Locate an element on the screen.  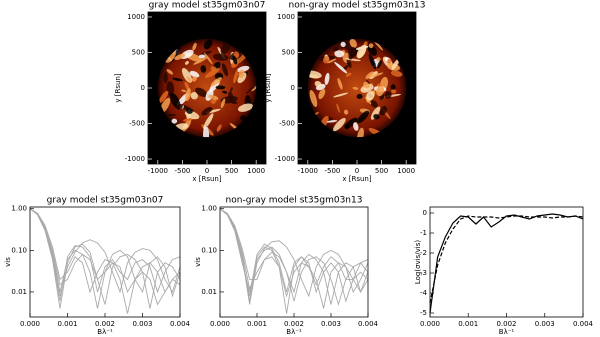
y-tick-label: -1000 is located at coordinates (135, 159).